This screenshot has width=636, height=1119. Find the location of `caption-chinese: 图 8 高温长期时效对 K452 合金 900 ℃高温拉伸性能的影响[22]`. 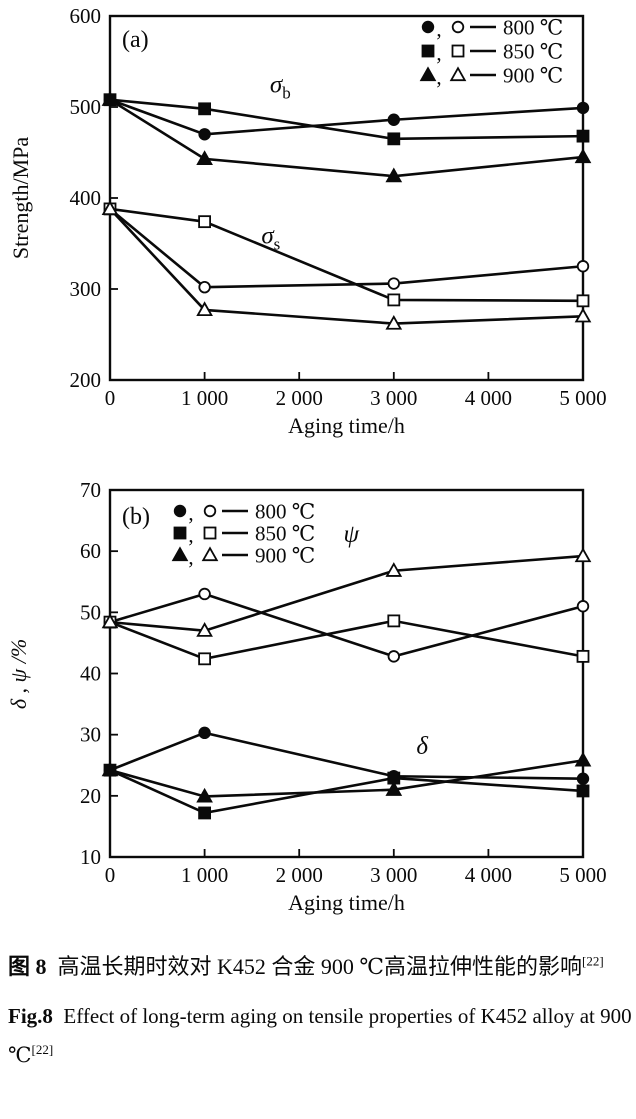

caption-chinese: 图 8 高温长期时效对 K452 合金 900 ℃高温拉伸性能的影响[22] is located at coordinates (320, 967).